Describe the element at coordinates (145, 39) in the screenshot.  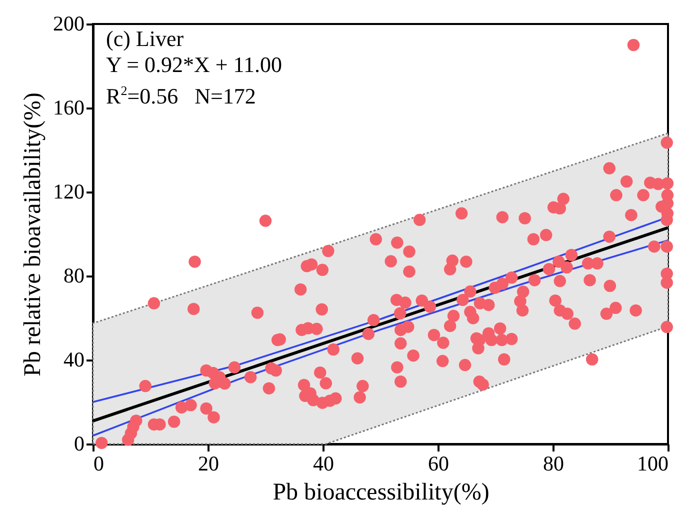
I see `annotation: (c) Liver` at that location.